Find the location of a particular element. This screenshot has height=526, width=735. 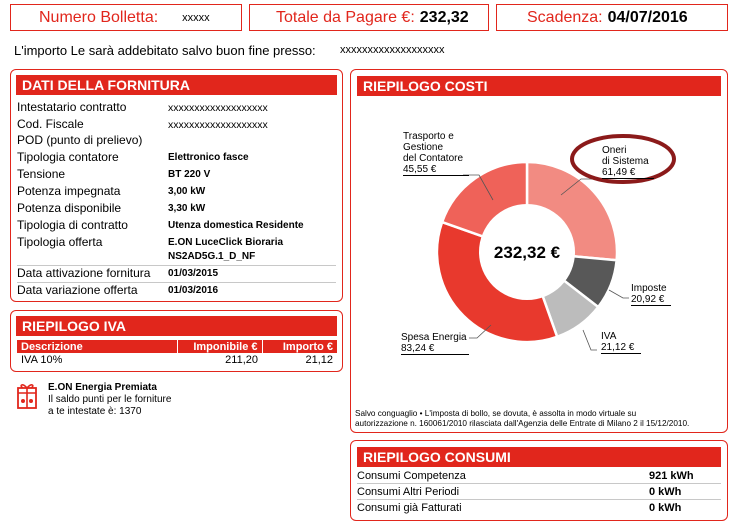

debit-notice-value: xxxxxxxxxxxxxxxxxxx is located at coordinates (392, 50).